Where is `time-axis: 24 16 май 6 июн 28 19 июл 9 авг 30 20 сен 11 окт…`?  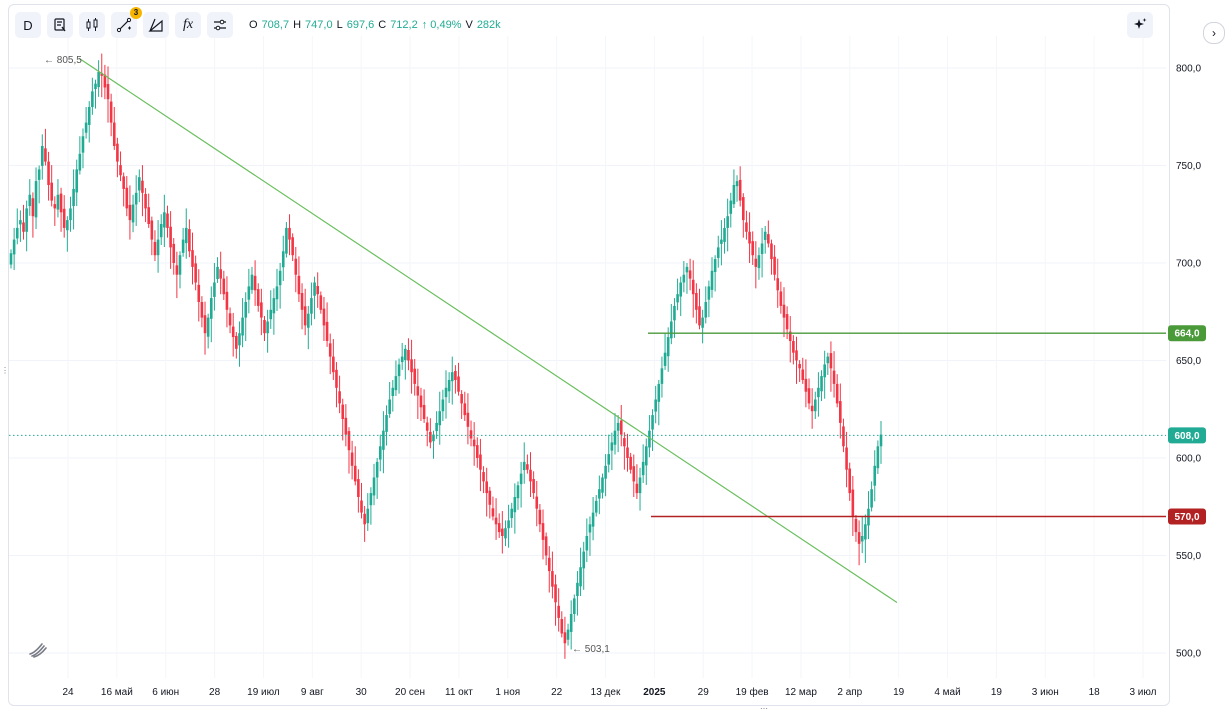
time-axis: 24 16 май 6 июн 28 19 июл 9 авг 30 20 сен 11 окт… is located at coordinates (609, 692).